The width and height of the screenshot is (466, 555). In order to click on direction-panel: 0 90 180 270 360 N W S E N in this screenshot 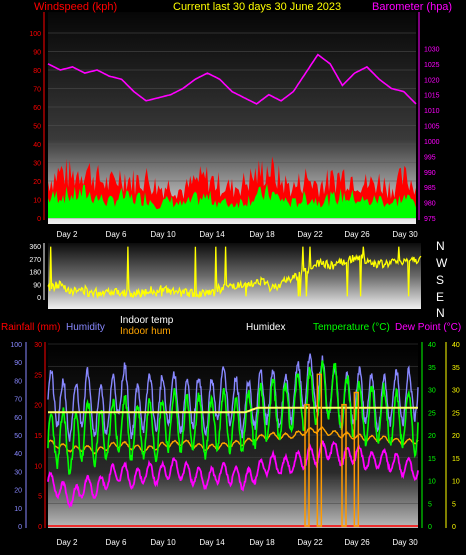, I will do `click(238, 279)`.